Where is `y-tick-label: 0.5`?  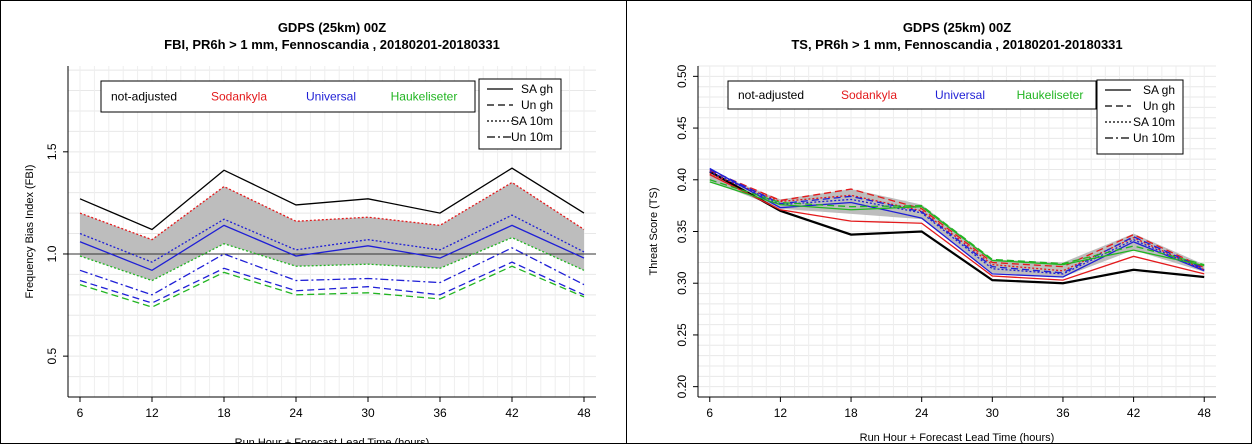 y-tick-label: 0.5 is located at coordinates (52, 355).